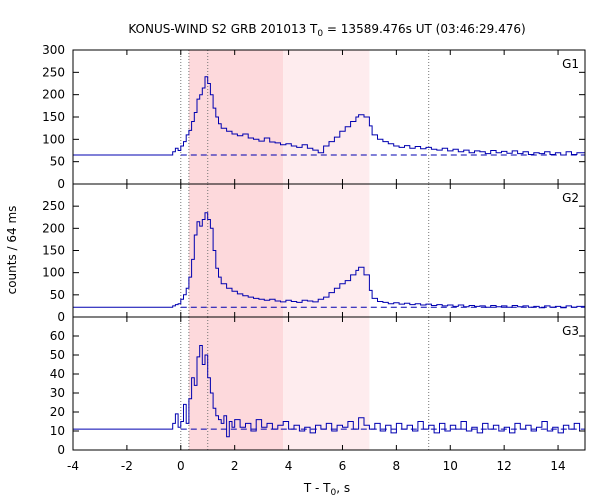 The height and width of the screenshot is (500, 600). What do you see at coordinates (343, 466) in the screenshot?
I see `x-tick-label: 6` at bounding box center [343, 466].